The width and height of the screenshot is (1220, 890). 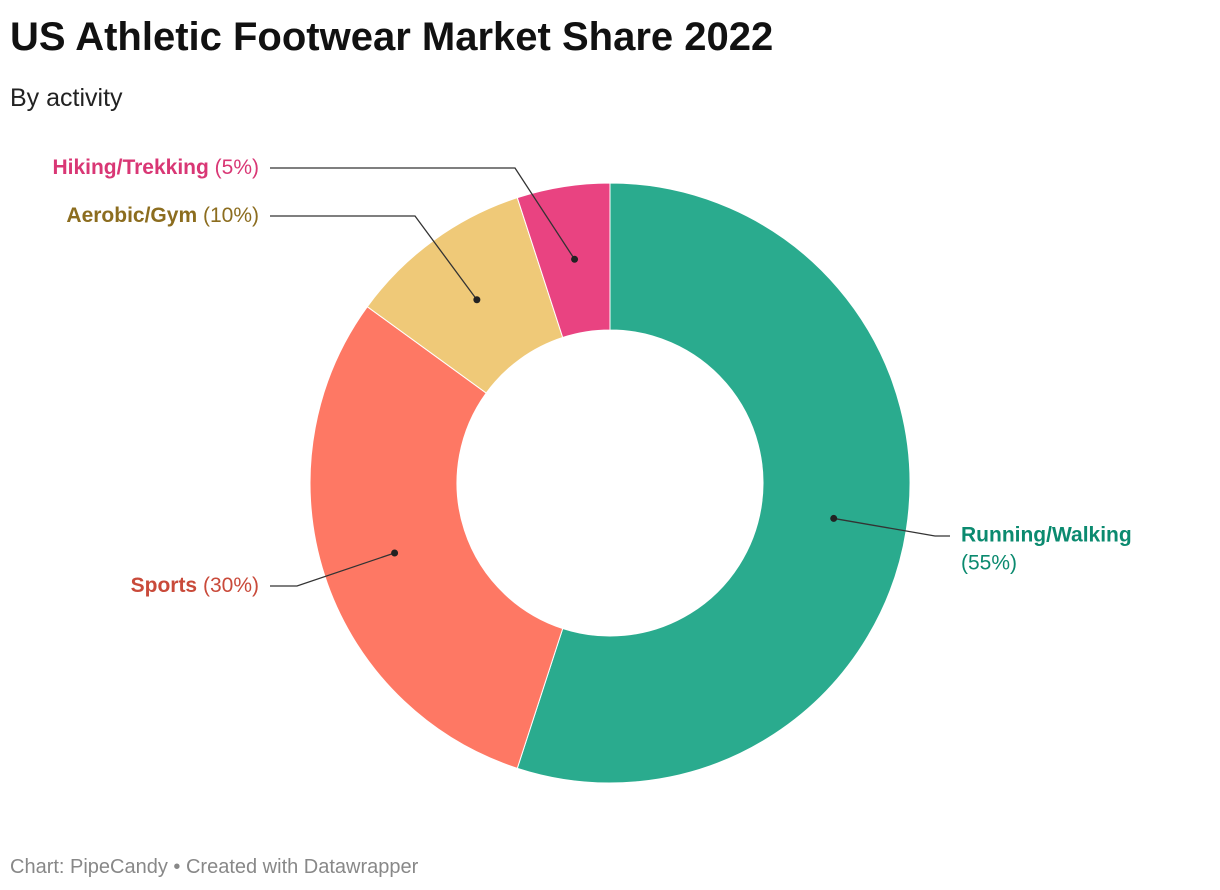 I want to click on slice-name: Sports, so click(x=164, y=585).